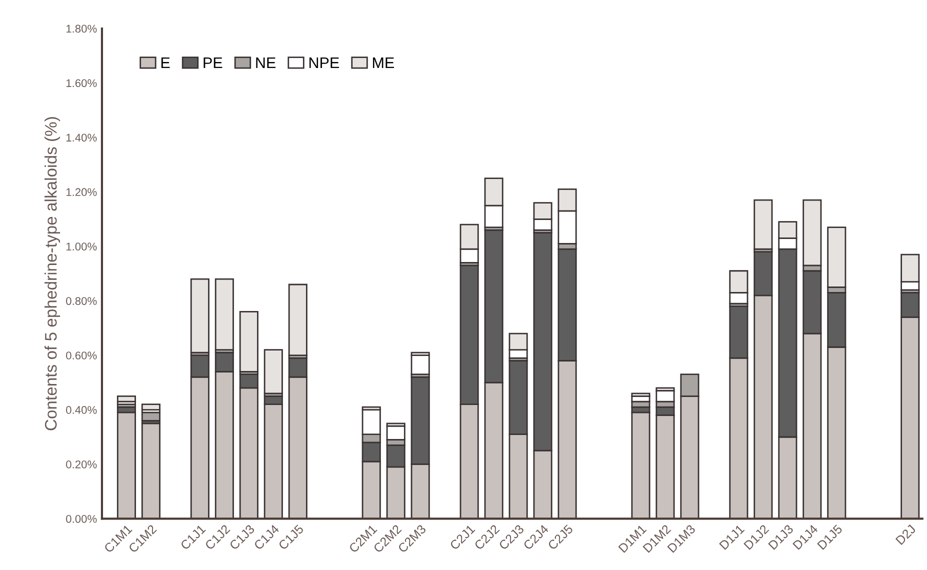  What do you see at coordinates (266, 63) in the screenshot?
I see `legend-label: NE` at bounding box center [266, 63].